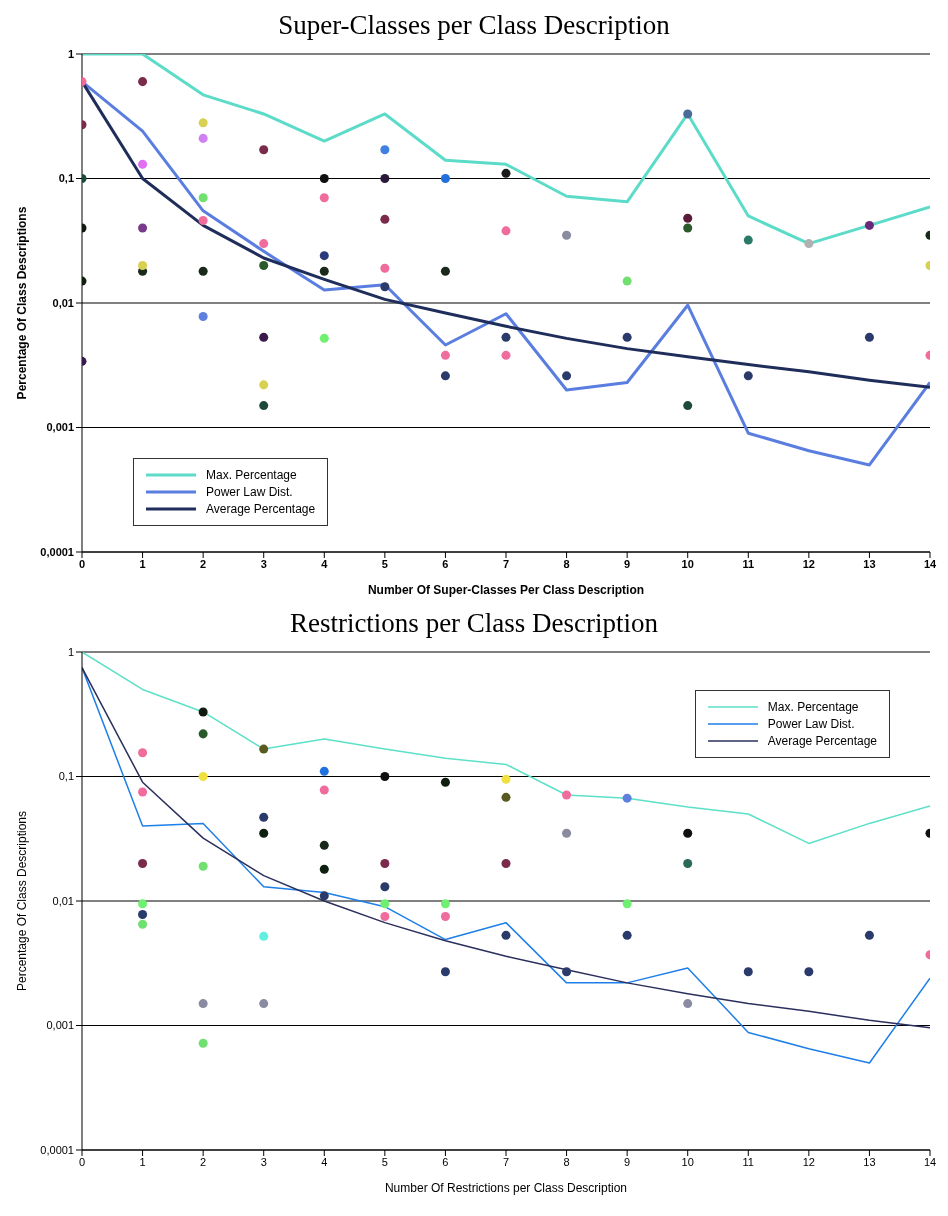 The image size is (948, 1216). Describe the element at coordinates (813, 707) in the screenshot. I see `legend-label: Max. Percentage` at that location.